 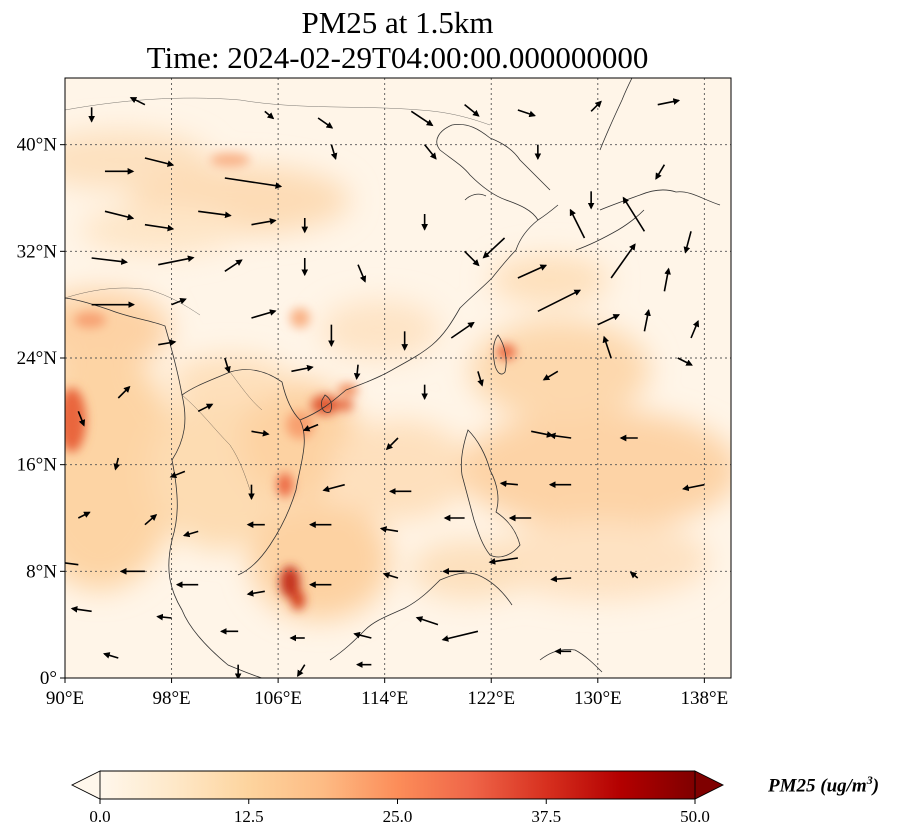 What do you see at coordinates (171, 698) in the screenshot?
I see `lon-tick-label: 98°E` at bounding box center [171, 698].